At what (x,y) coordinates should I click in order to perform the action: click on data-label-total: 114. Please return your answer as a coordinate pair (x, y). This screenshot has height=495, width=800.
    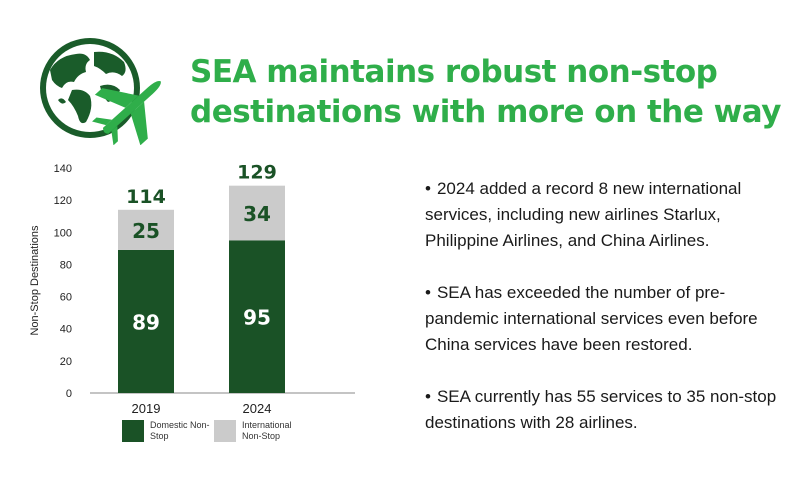
    Looking at the image, I should click on (146, 197).